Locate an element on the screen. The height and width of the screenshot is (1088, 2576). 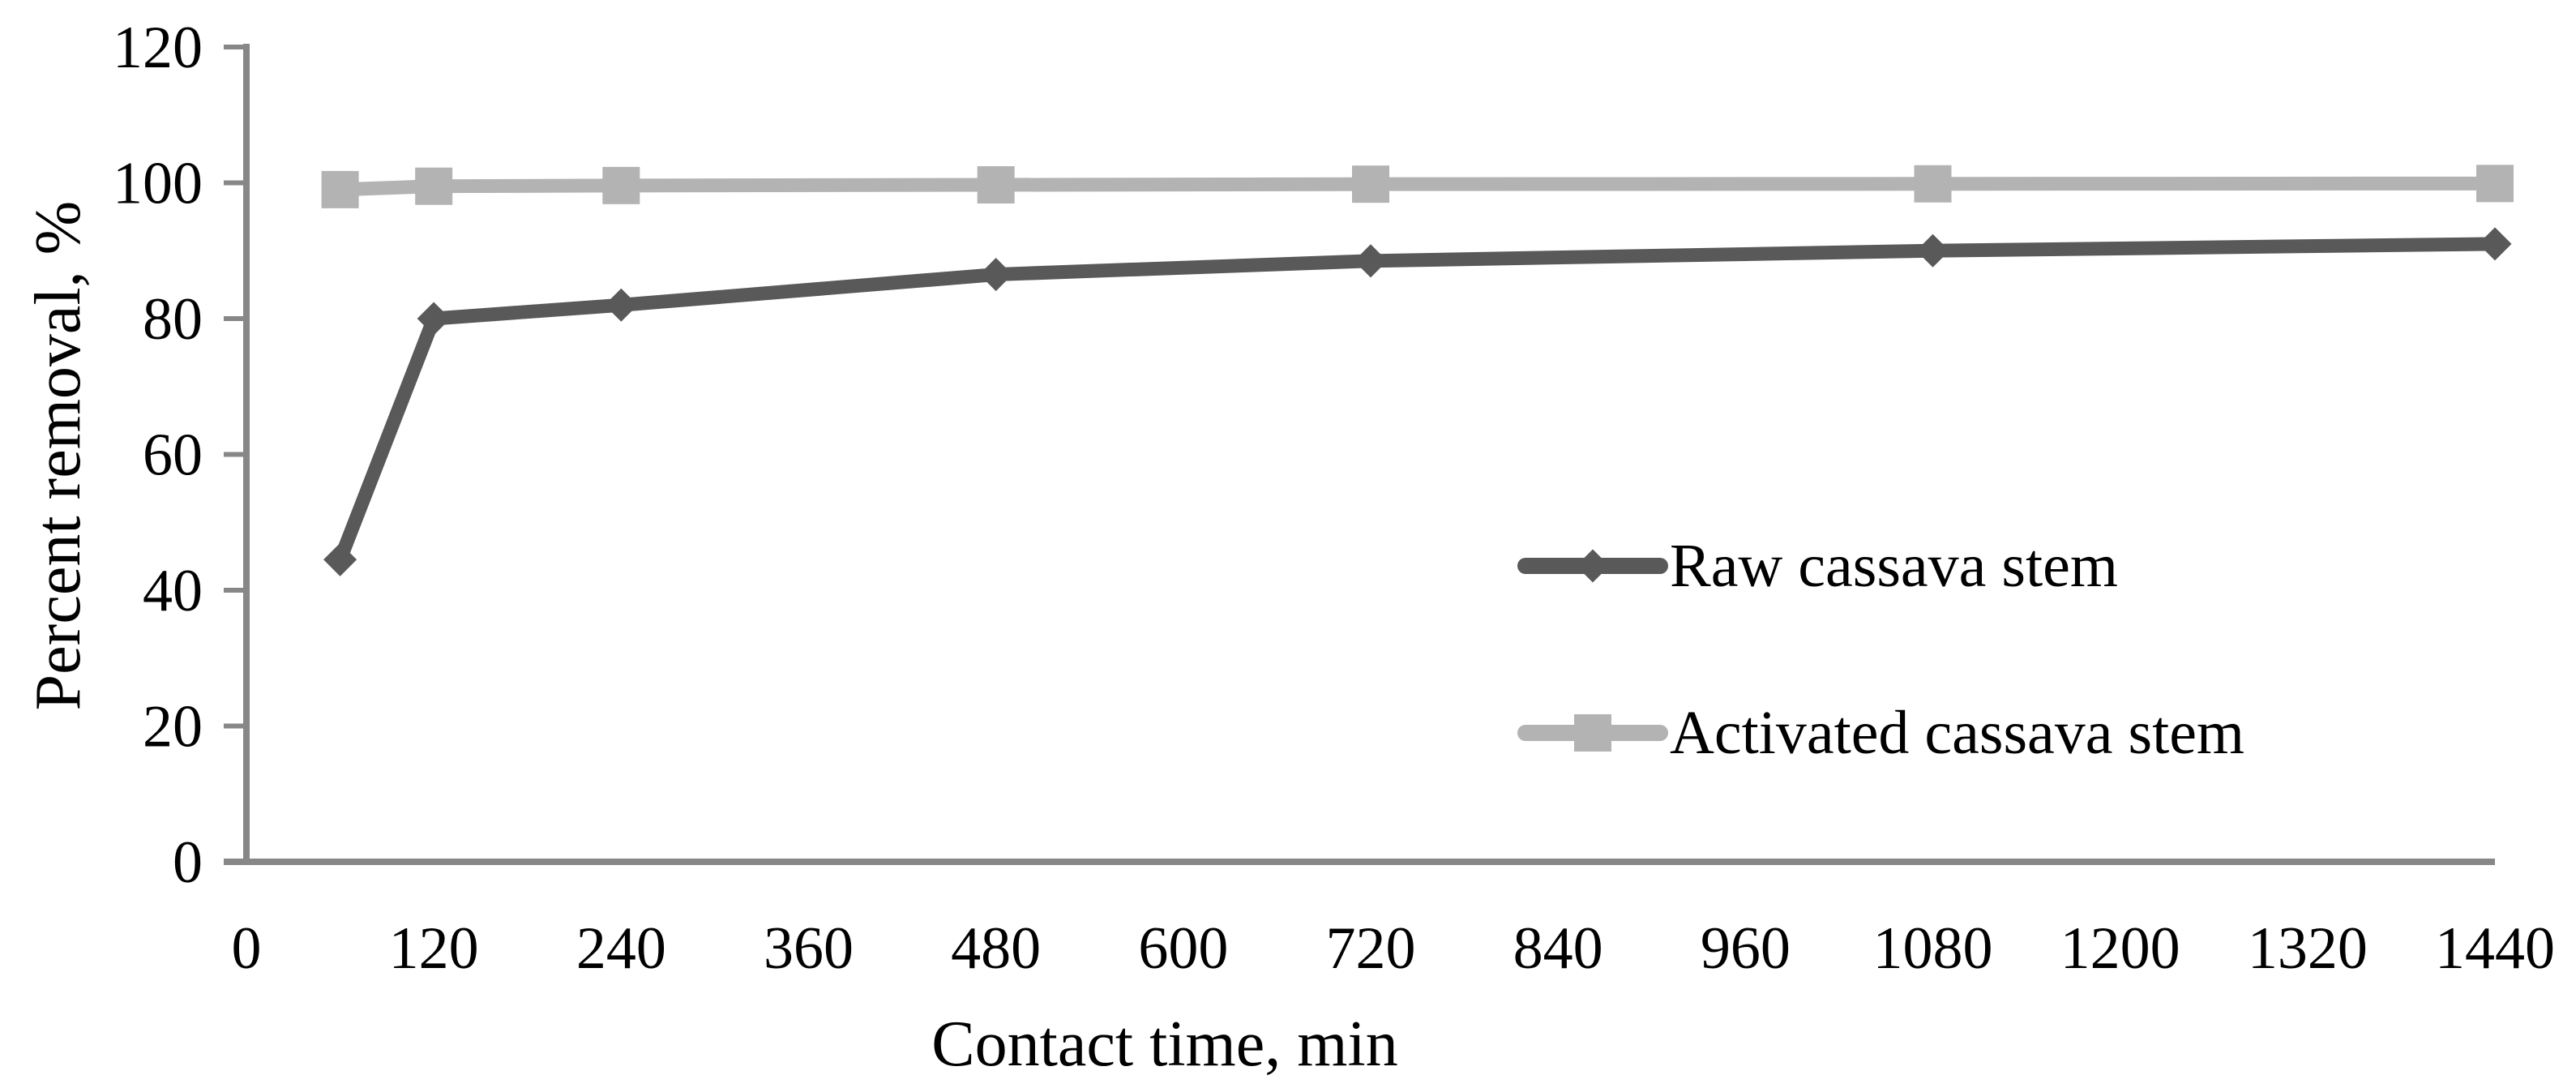
legend-marker-diamond is located at coordinates (1593, 566).